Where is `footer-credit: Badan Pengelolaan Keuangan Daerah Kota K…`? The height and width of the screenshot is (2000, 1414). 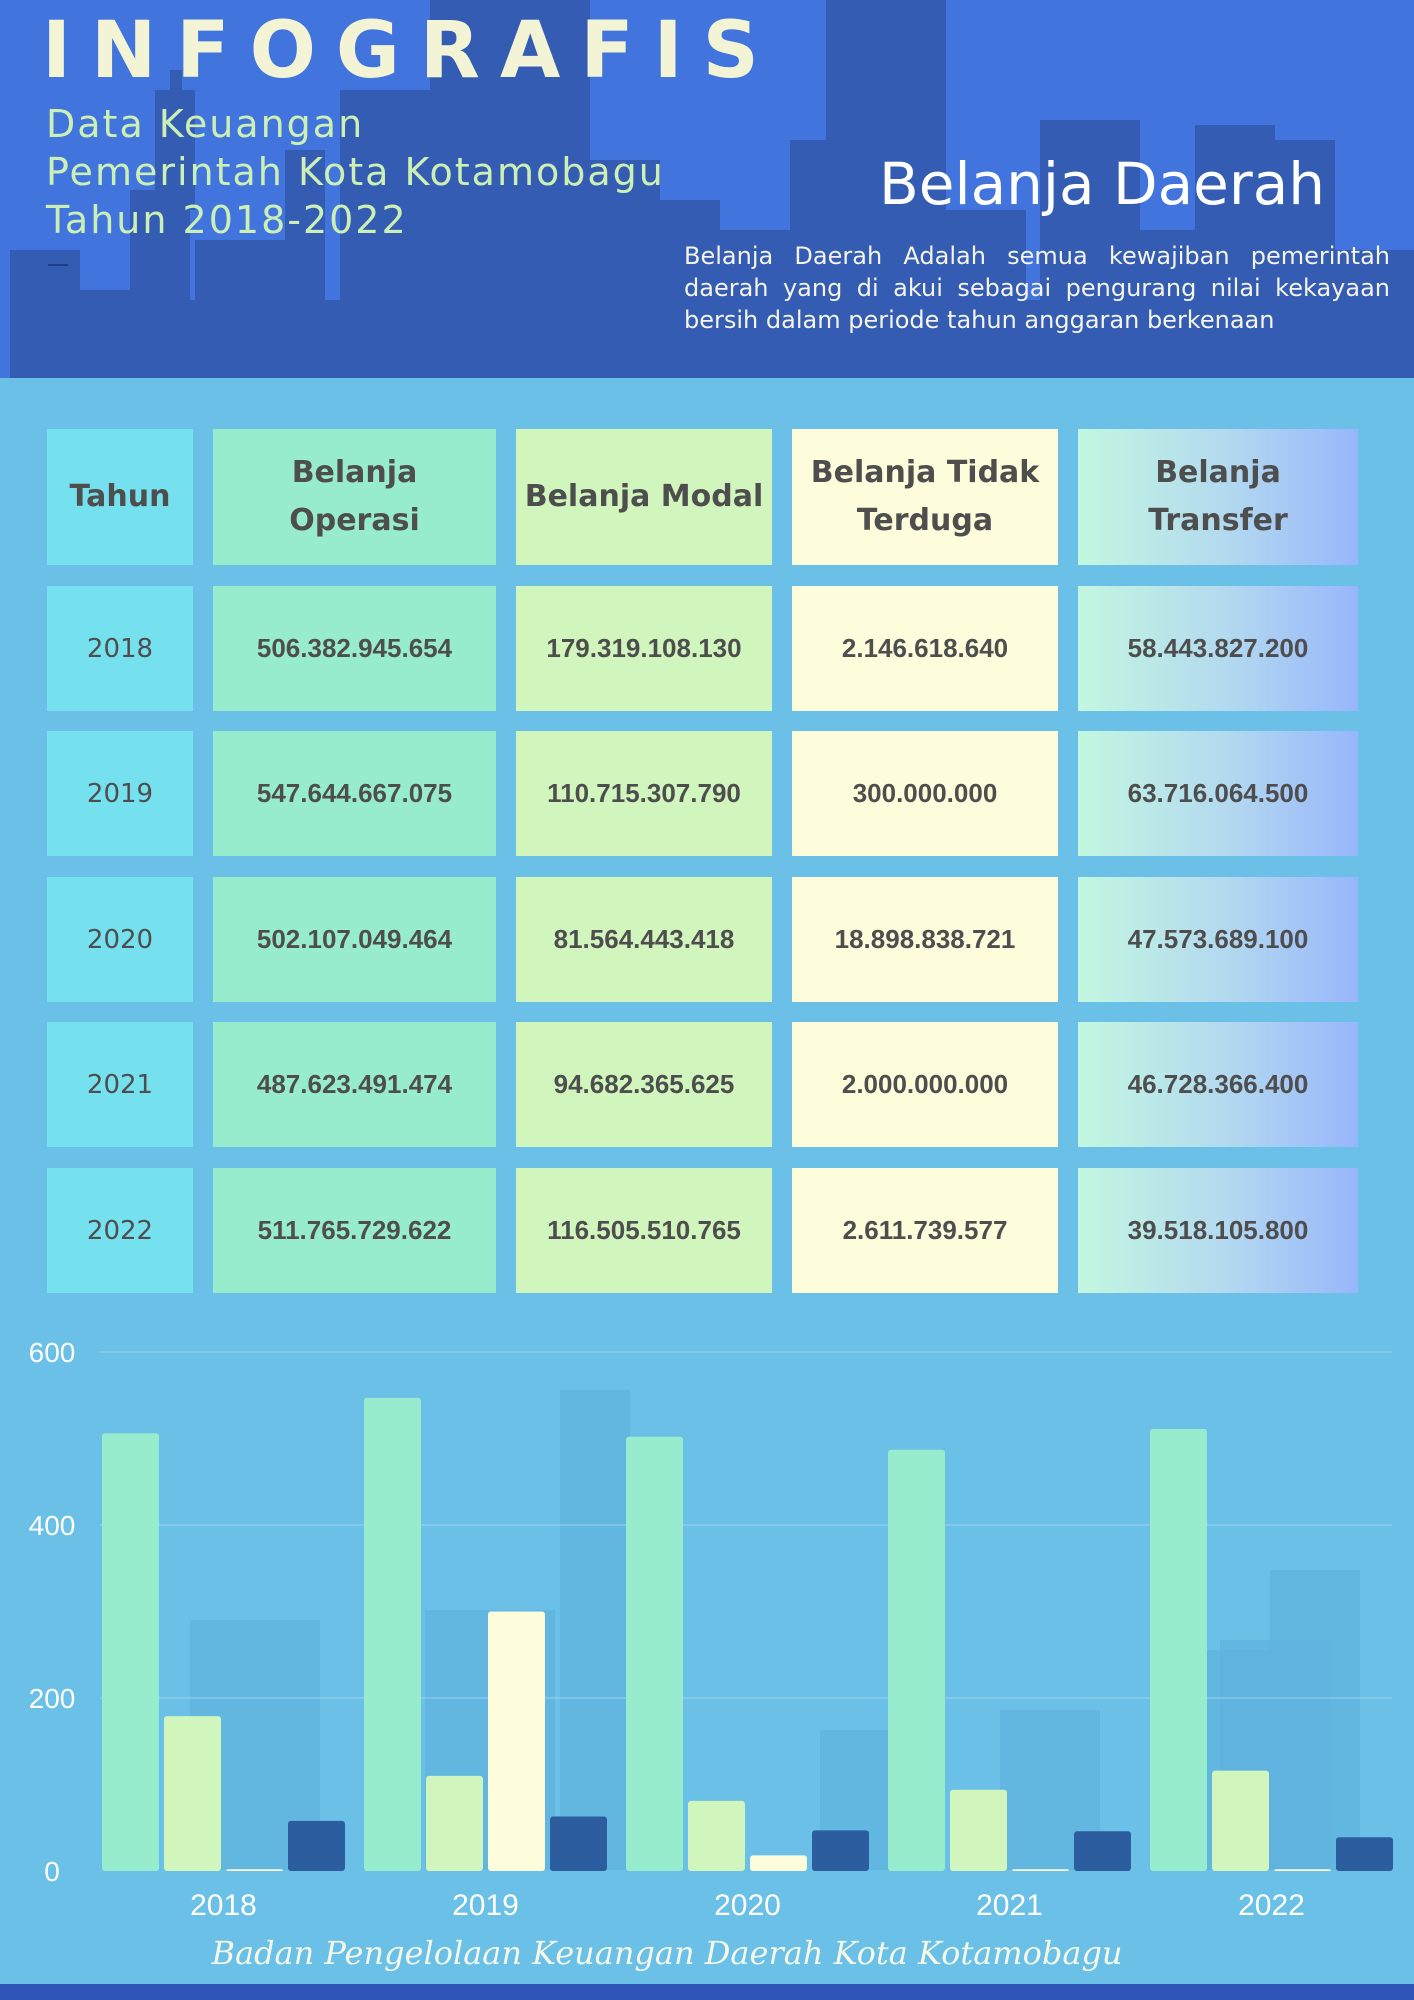 footer-credit: Badan Pengelolaan Keuangan Daerah Kota K… is located at coordinates (667, 1953).